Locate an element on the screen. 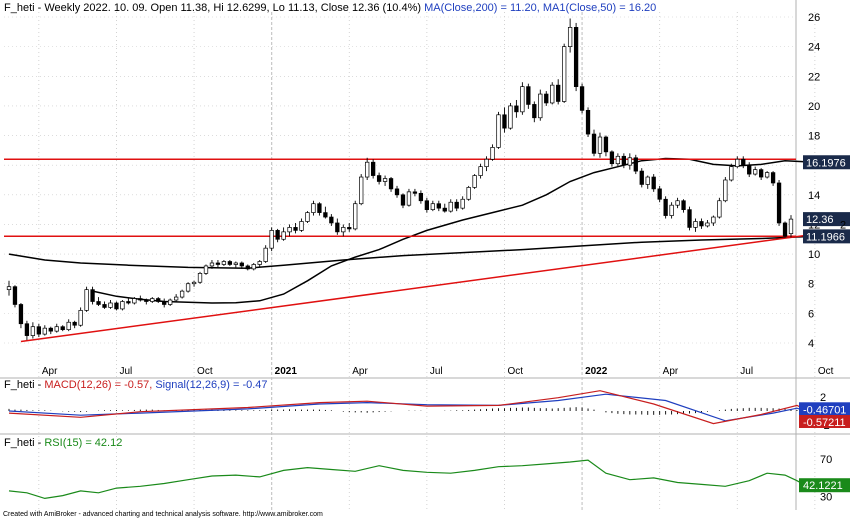 The width and height of the screenshot is (850, 525). price-title-ma200: MA(Close,200) = 11.20, is located at coordinates (482, 8).